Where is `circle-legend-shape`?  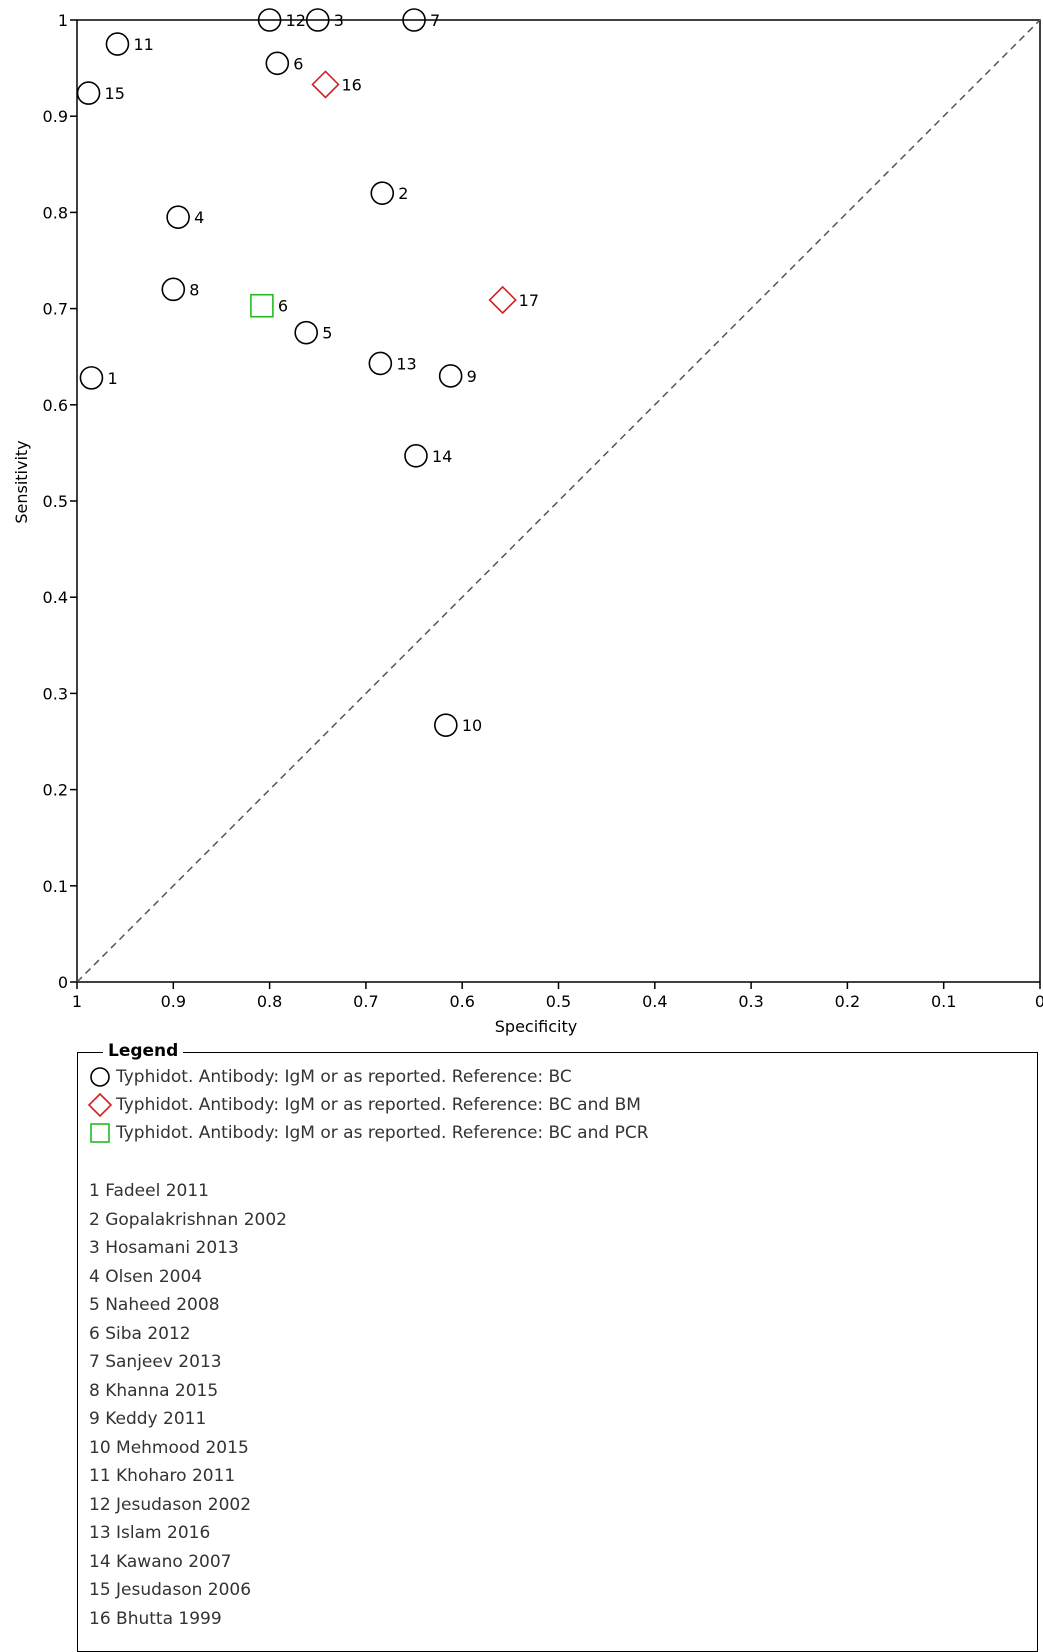
circle-legend-shape is located at coordinates (100, 1077).